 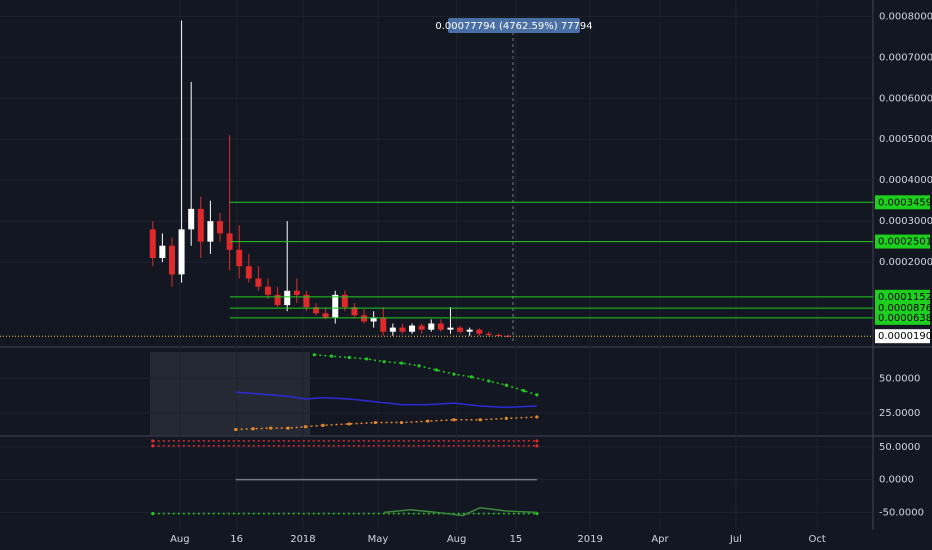 What do you see at coordinates (660, 539) in the screenshot?
I see `x-tick-label: Apr` at bounding box center [660, 539].